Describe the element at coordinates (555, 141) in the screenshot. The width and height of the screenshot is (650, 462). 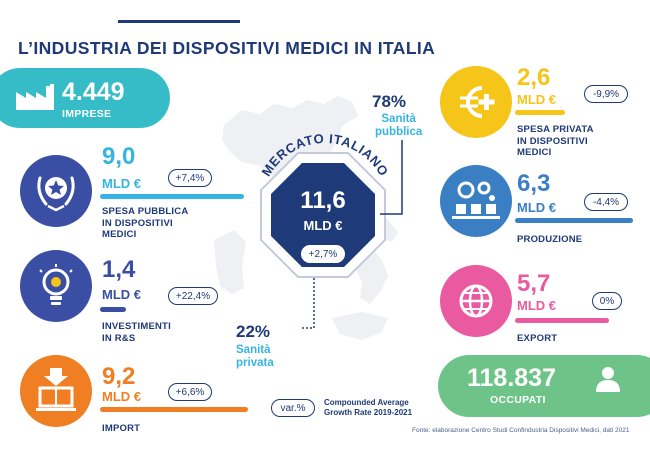
I see `spesa-privata-label: SPESA PRIVATA IN DISPOSITIVI MEDICI` at that location.